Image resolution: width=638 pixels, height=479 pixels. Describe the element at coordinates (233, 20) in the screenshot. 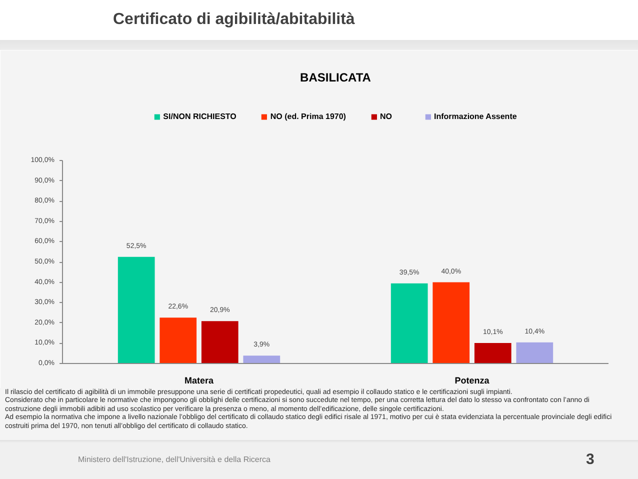

I see `chart-title: Certificato di agibilità/abitabilità` at that location.